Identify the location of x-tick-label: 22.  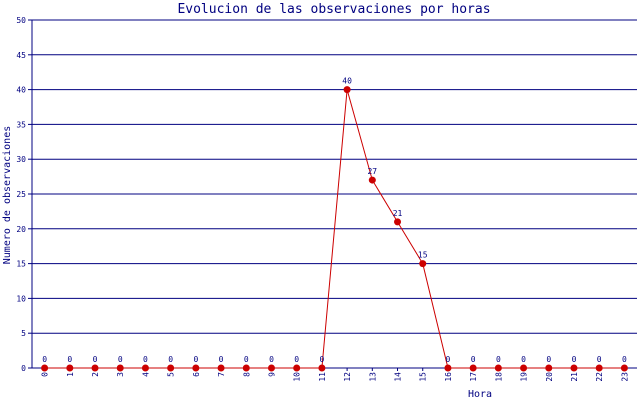
(599, 377).